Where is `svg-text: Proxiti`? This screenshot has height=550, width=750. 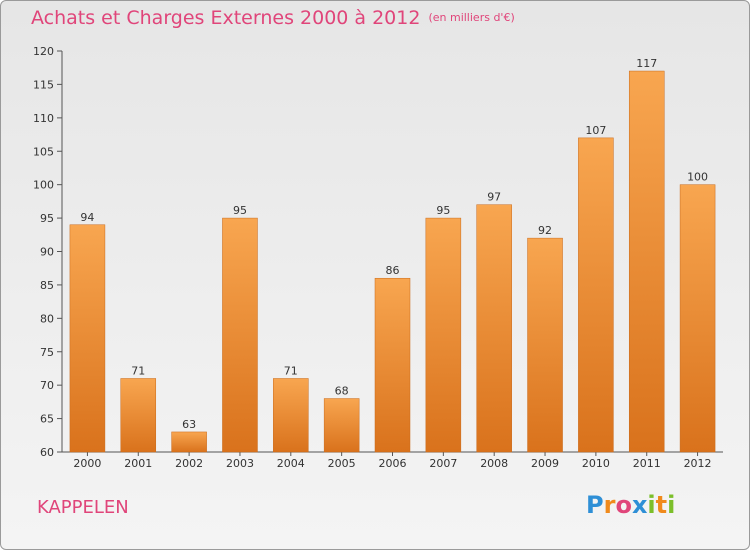 svg-text: Proxiti is located at coordinates (630, 505).